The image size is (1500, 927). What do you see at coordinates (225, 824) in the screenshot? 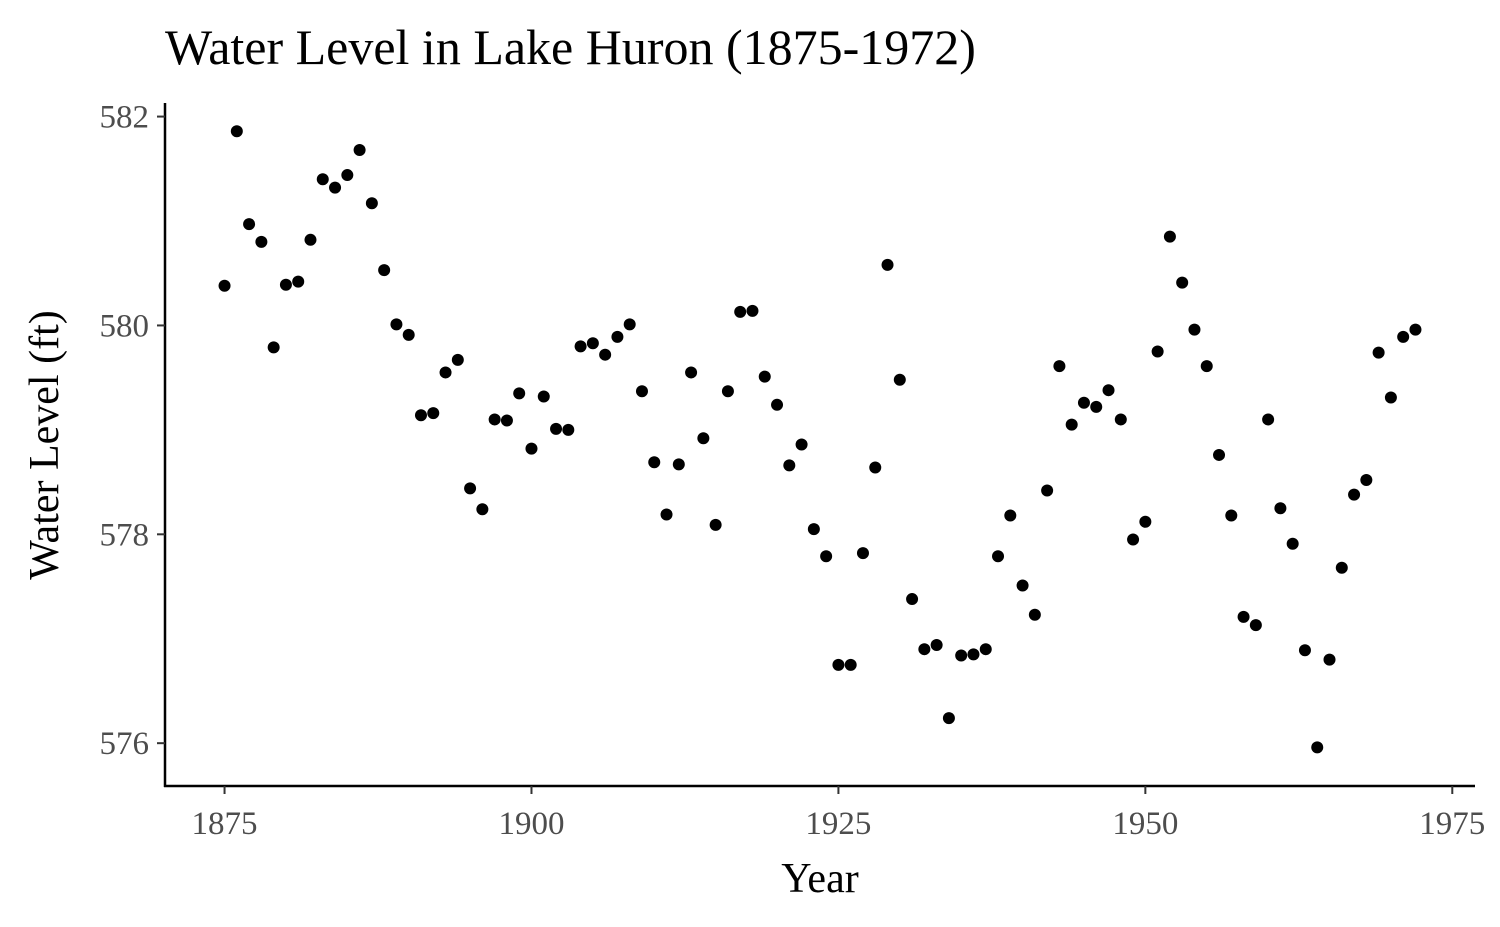
I see `x-tick-label: 1875` at bounding box center [225, 824].